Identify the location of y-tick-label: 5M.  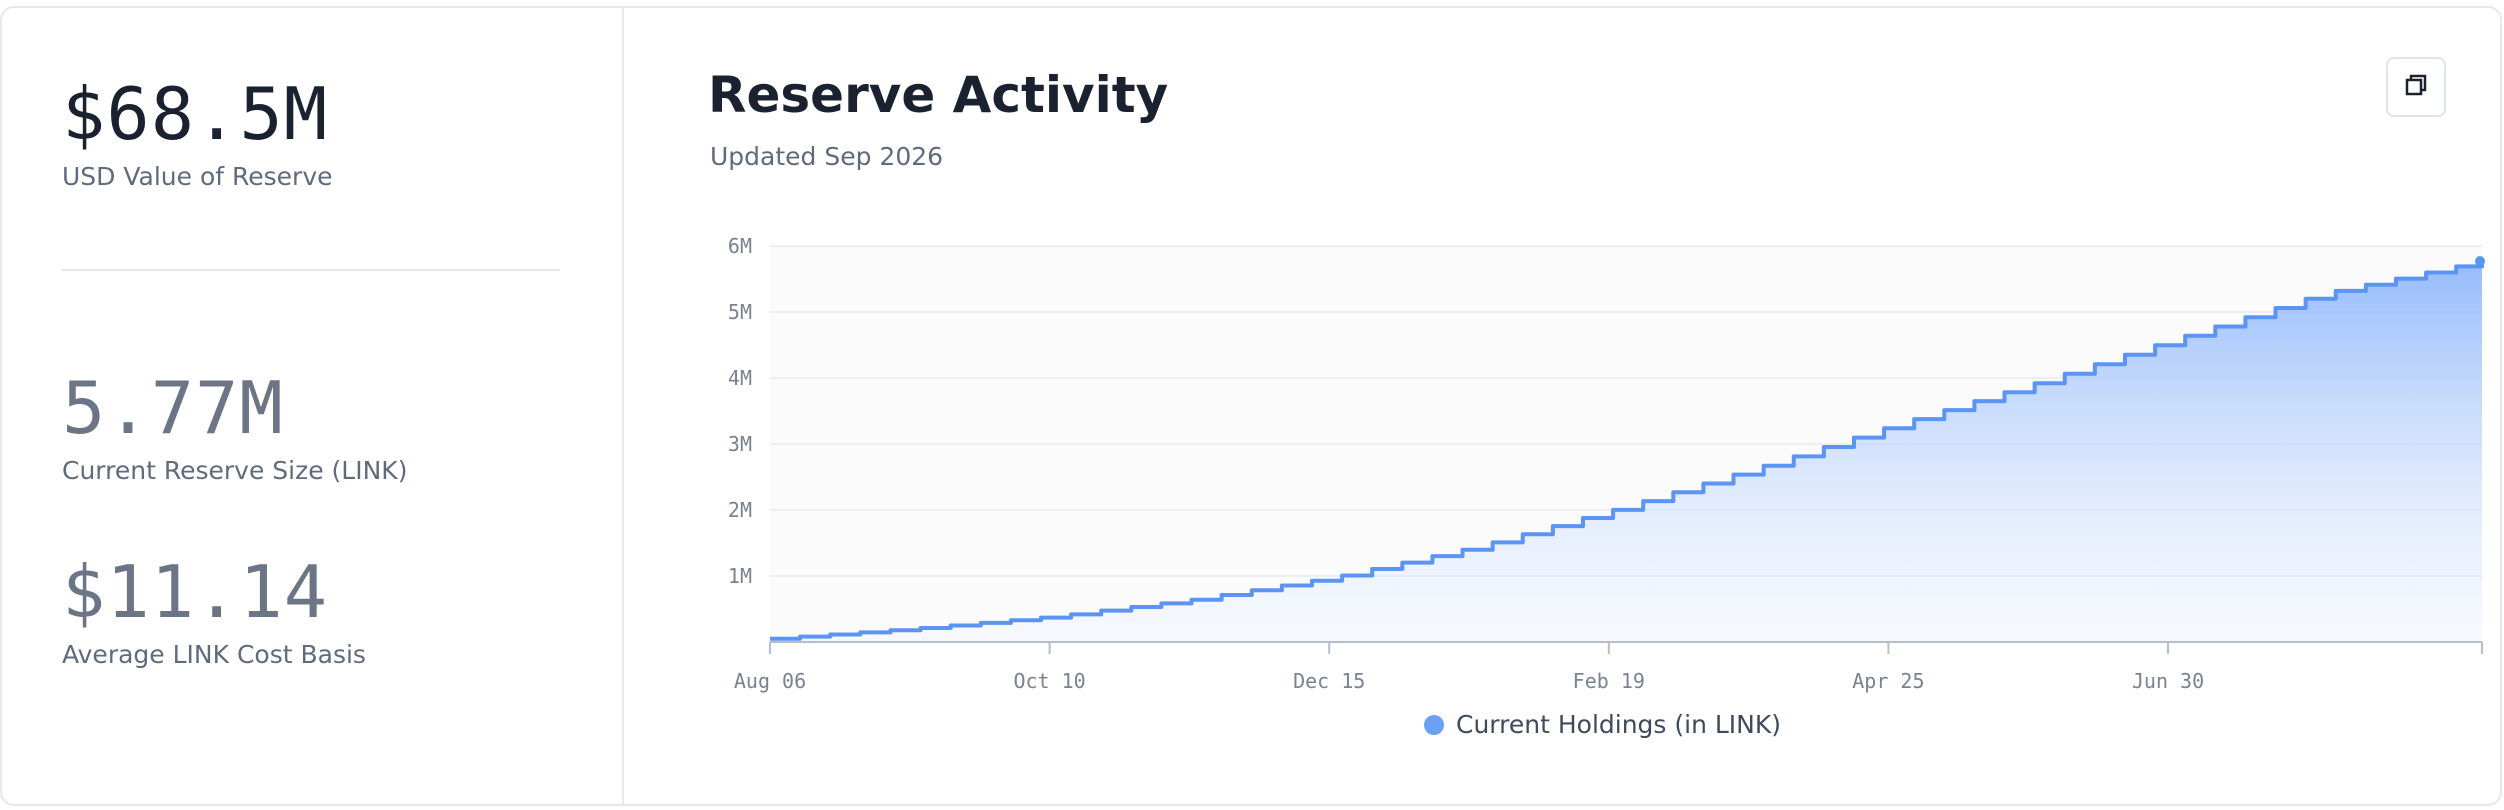
(740, 312).